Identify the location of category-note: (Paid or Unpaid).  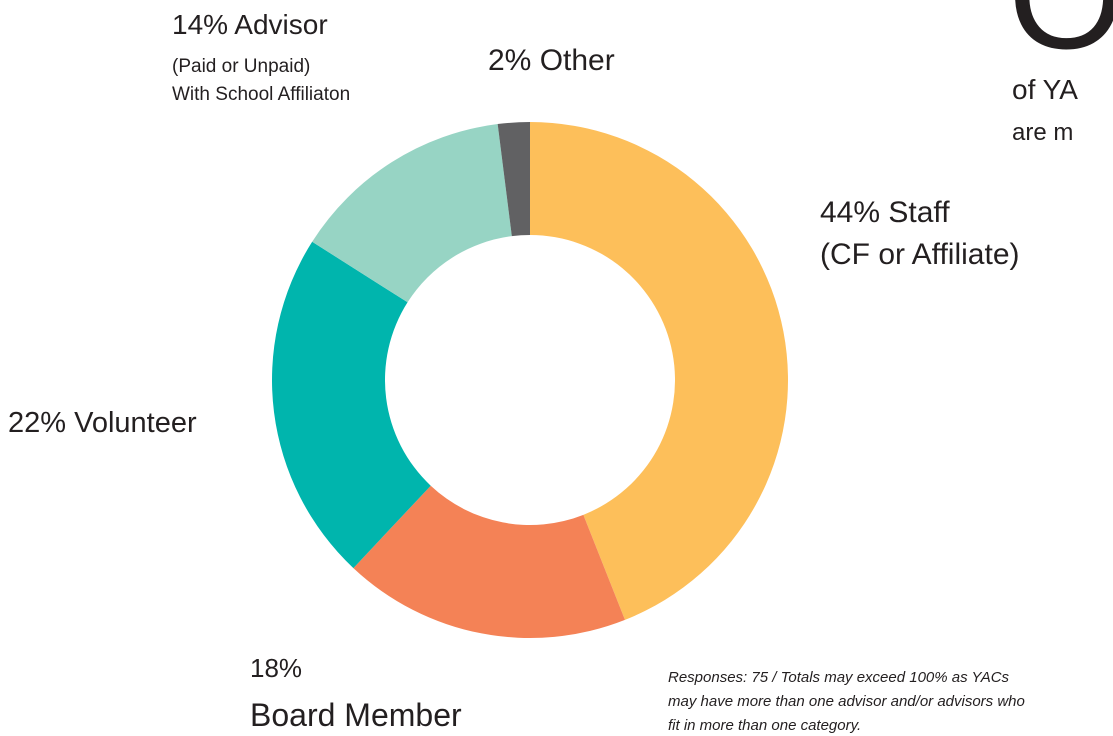
(241, 66).